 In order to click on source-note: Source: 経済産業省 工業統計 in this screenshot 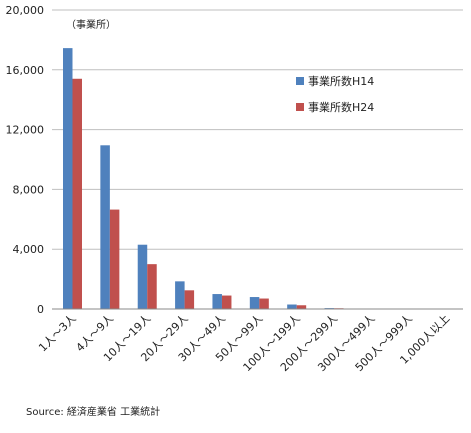, I will do `click(93, 412)`.